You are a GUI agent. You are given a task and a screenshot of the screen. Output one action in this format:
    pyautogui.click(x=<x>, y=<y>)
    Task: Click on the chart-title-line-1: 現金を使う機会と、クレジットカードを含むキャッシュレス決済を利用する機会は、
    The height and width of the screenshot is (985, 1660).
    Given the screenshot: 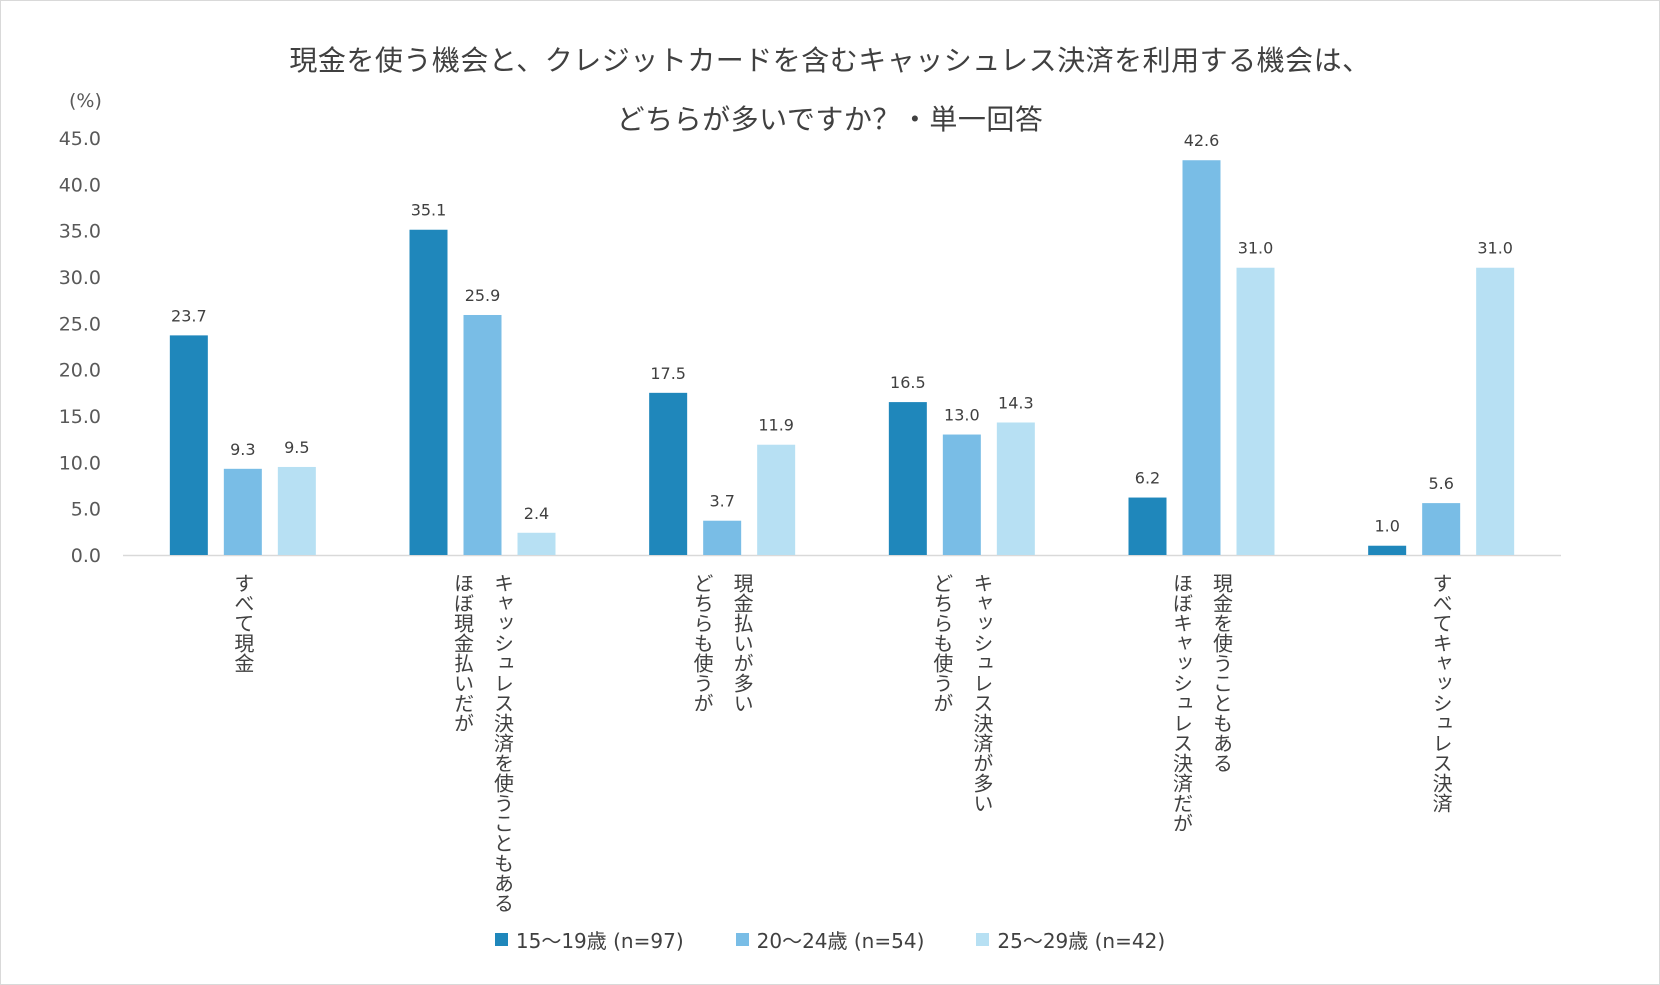 What is the action you would take?
    pyautogui.click(x=830, y=60)
    